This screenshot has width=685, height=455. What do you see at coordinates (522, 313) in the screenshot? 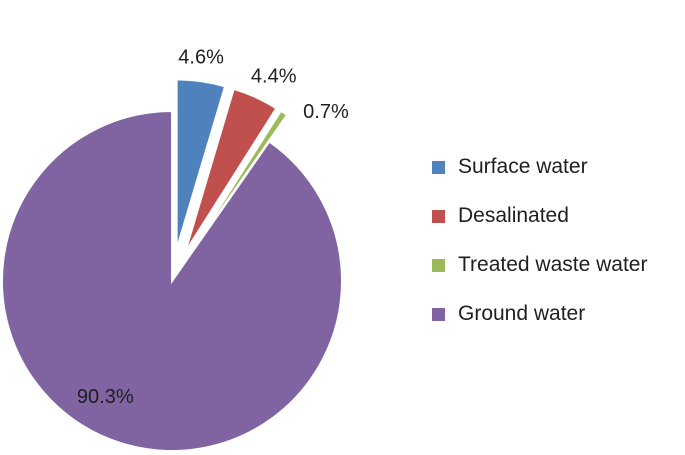
I see `legend-label-ground-water: Ground water` at bounding box center [522, 313].